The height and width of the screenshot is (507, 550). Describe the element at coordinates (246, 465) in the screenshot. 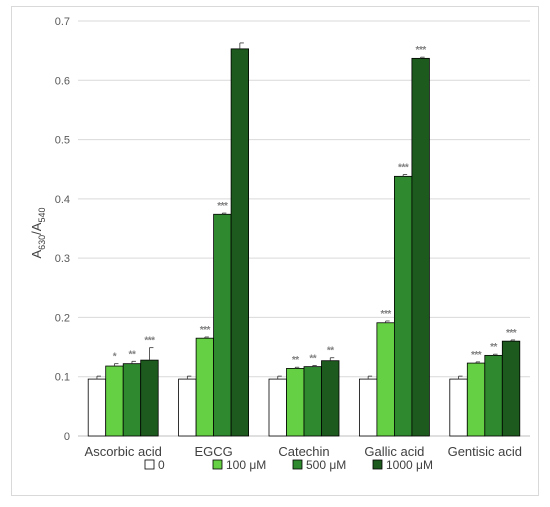

I see `legend-label: 100 μM` at that location.